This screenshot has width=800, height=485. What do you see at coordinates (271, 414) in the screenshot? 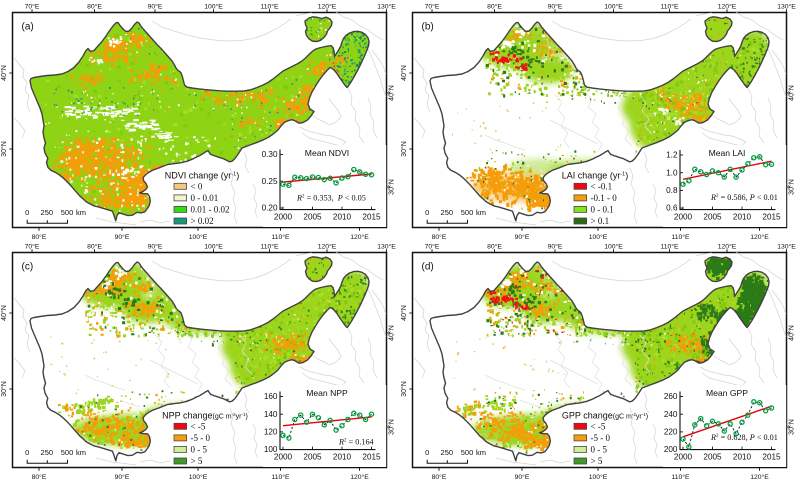
I see `svg-text: 140` at bounding box center [271, 414].